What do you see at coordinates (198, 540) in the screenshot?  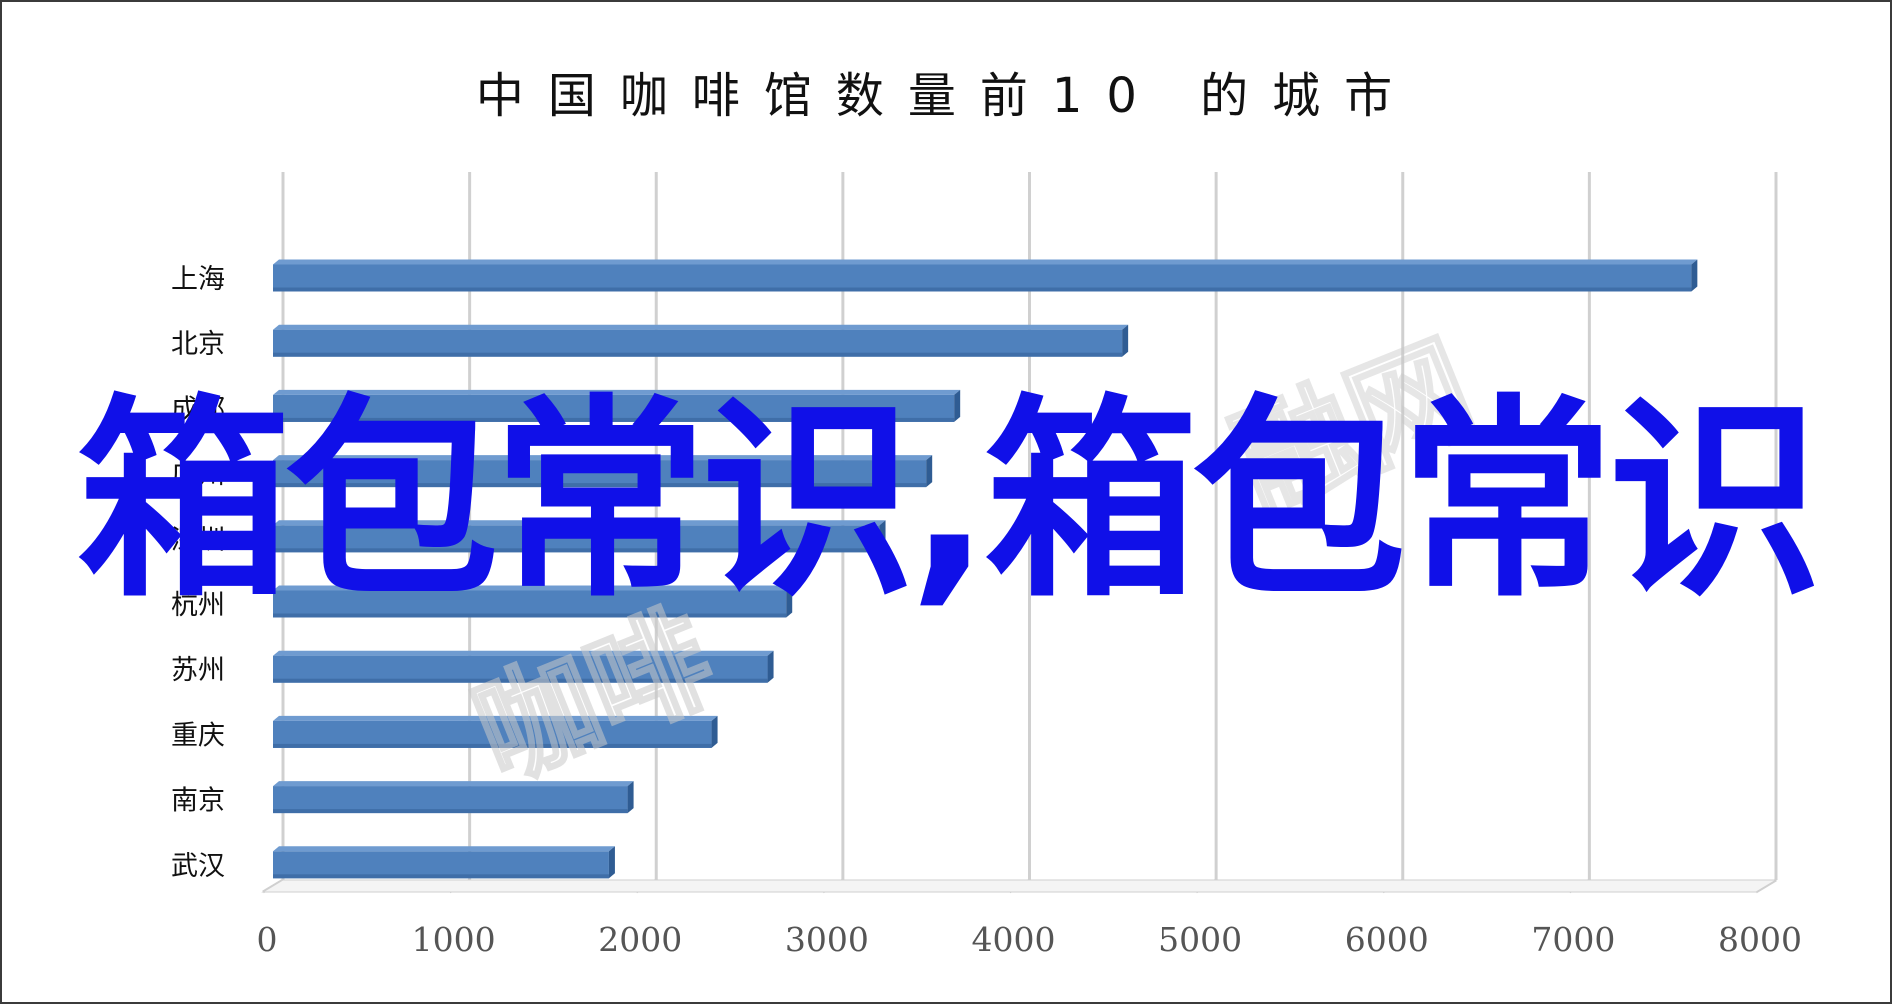 I see `category-label-4: 深圳` at bounding box center [198, 540].